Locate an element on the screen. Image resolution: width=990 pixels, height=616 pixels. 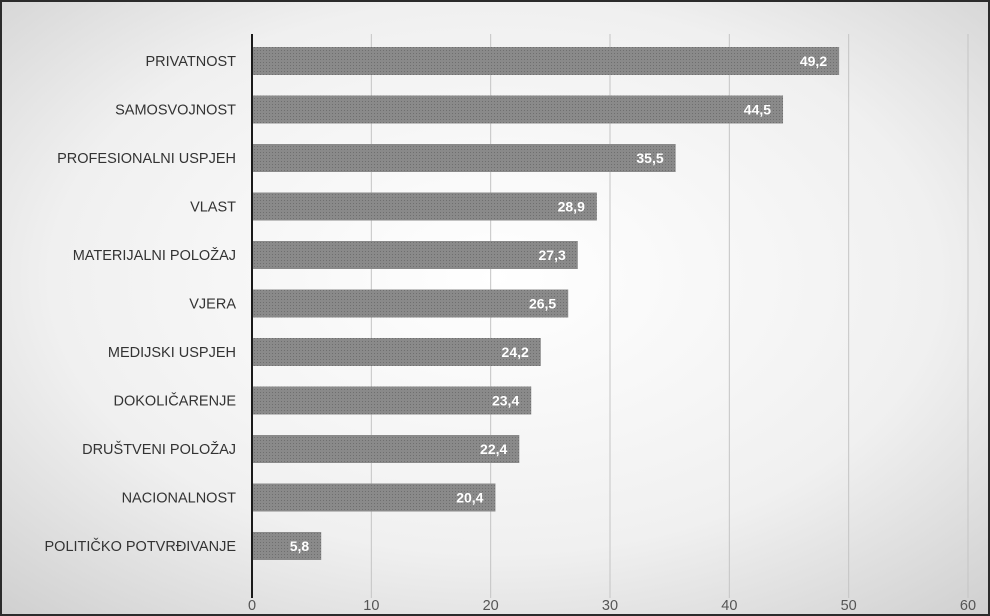
data-label: 26,5 is located at coordinates (542, 304).